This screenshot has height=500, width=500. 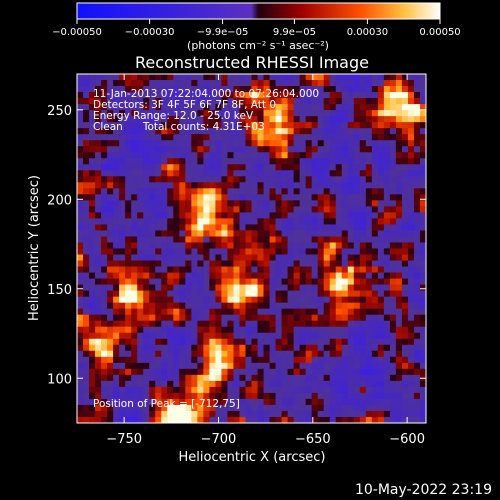 I want to click on peak-position-label: Position of Peak = [-712,75], so click(x=166, y=404).